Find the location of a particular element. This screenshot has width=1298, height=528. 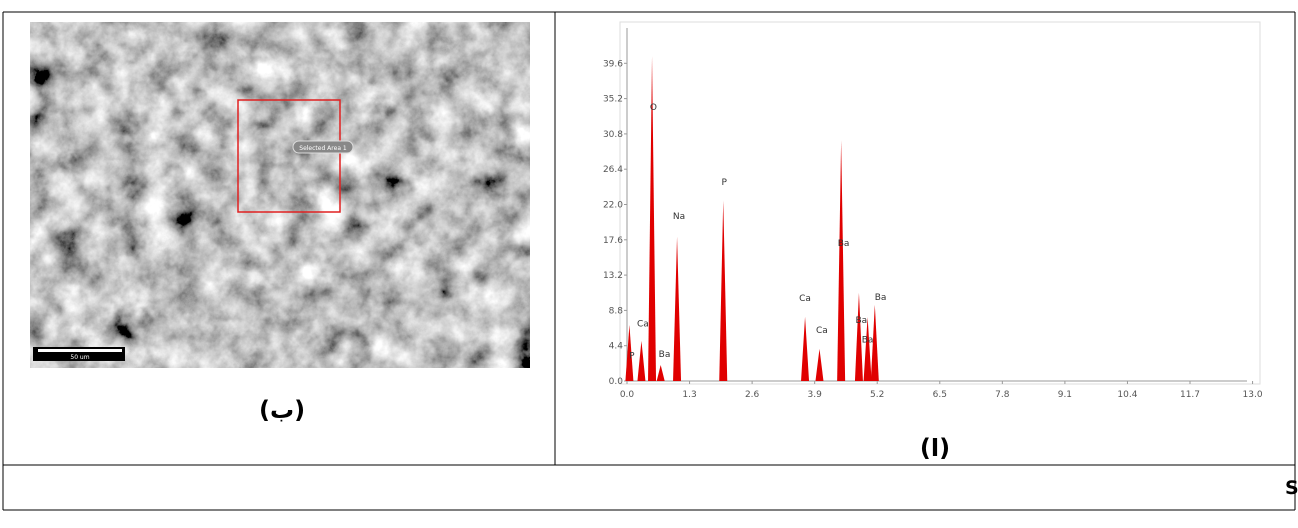

x-tick-label: 7.8 is located at coordinates (1002, 395).